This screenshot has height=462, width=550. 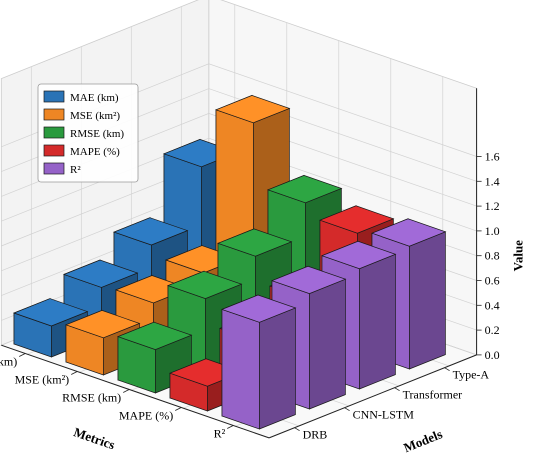 What do you see at coordinates (492, 256) in the screenshot?
I see `z-tick-label: 0.8` at bounding box center [492, 256].